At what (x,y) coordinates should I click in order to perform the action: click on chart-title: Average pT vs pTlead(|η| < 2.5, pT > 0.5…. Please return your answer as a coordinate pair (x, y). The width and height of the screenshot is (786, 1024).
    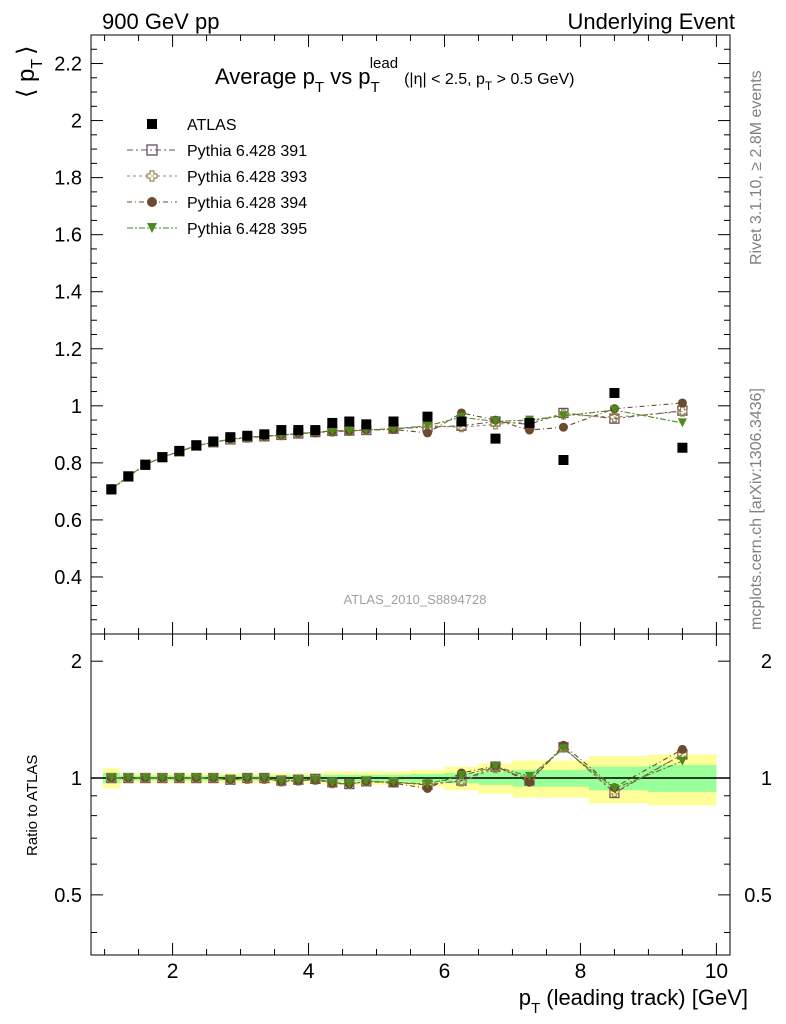
    Looking at the image, I should click on (395, 75).